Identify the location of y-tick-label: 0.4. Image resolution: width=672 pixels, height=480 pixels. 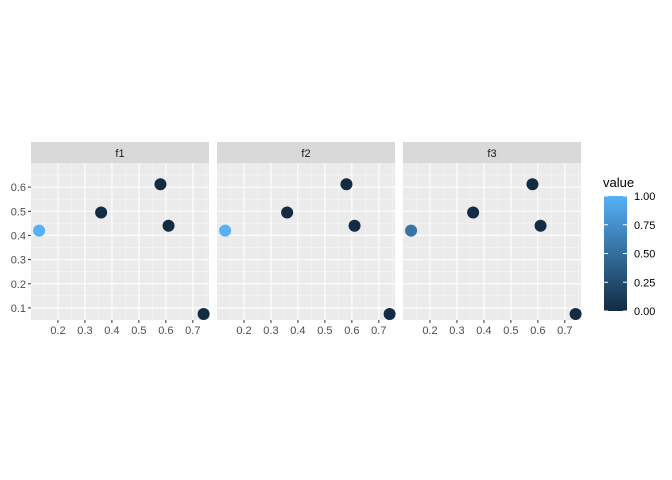
(18, 236).